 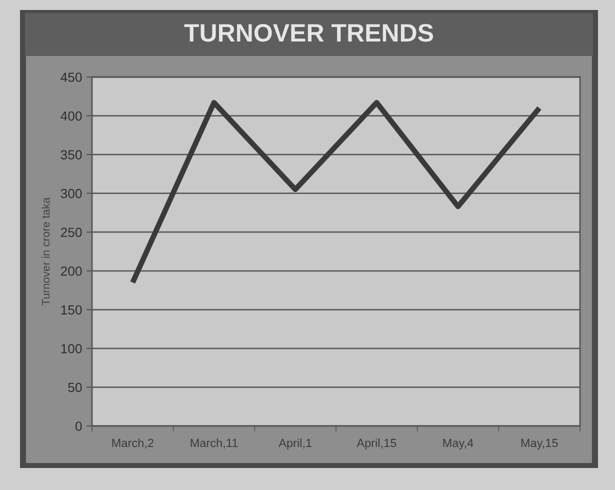 I want to click on y-tick-label: 300, so click(x=71, y=193).